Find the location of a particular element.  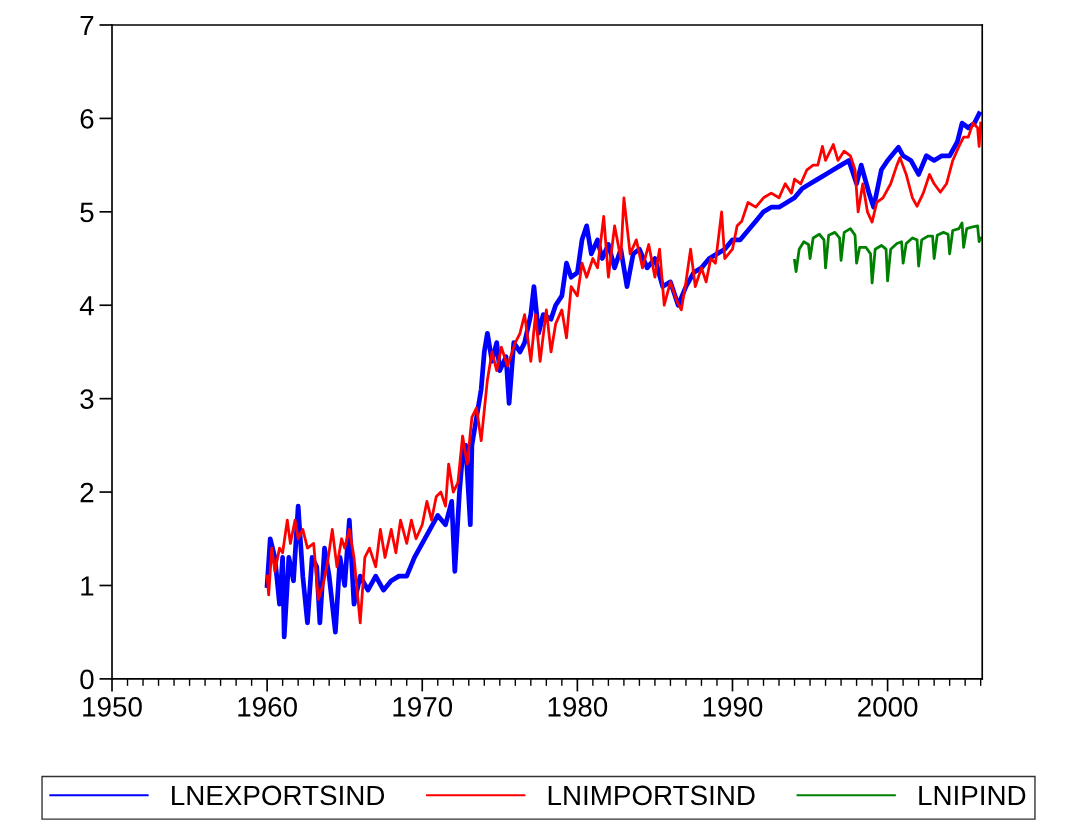

y-tick-label: 4 is located at coordinates (86, 306).